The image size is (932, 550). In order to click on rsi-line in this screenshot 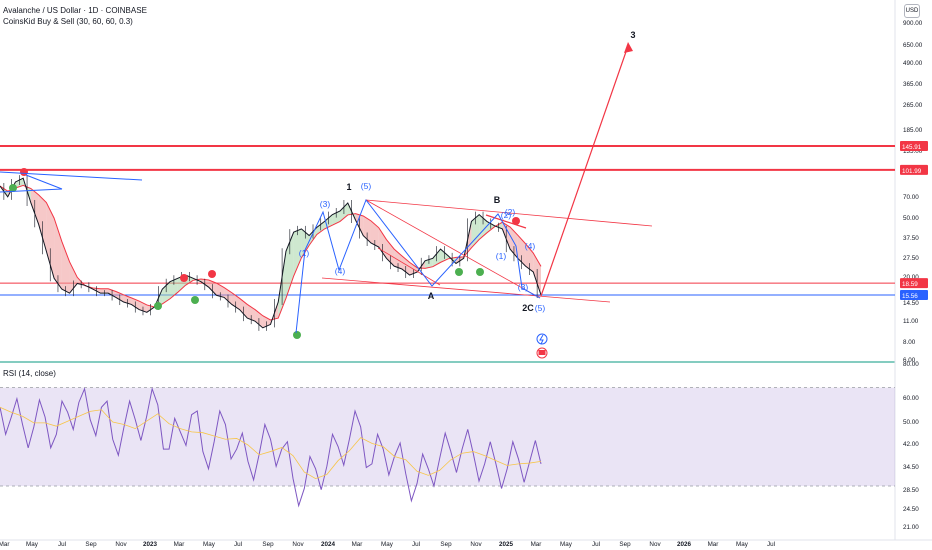, I will do `click(271, 447)`.